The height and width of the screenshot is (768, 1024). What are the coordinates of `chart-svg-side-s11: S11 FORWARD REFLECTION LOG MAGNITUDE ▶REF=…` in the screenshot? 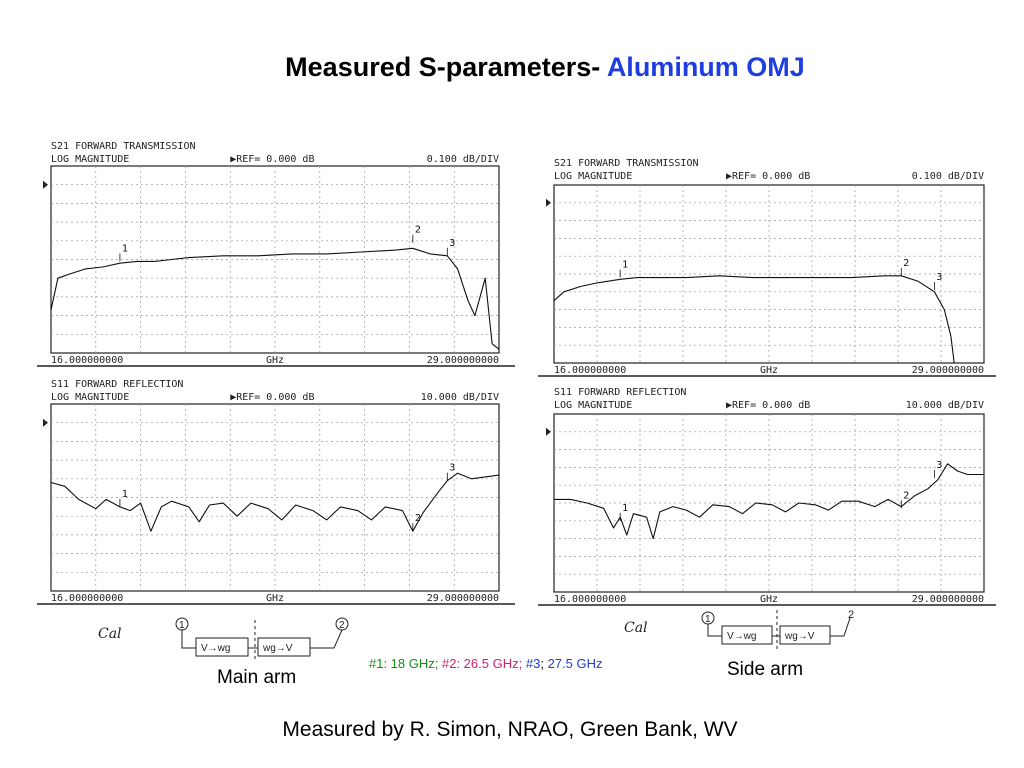 It's located at (767, 496).